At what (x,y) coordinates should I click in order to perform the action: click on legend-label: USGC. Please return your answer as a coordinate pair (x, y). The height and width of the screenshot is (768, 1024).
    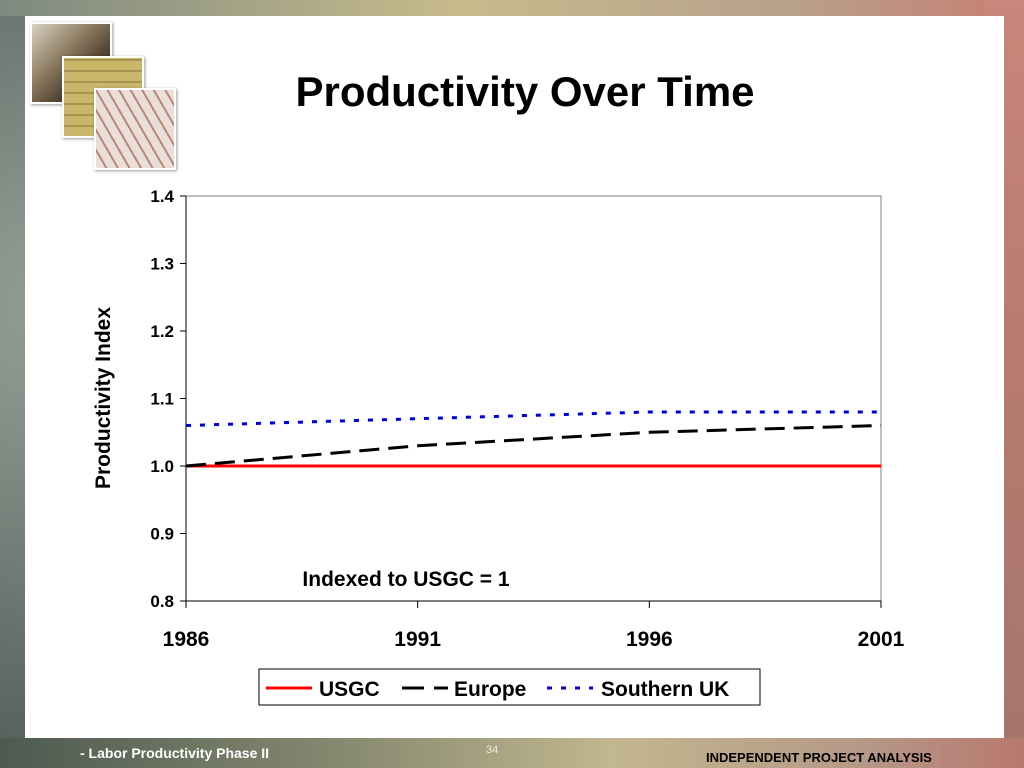
    Looking at the image, I should click on (349, 689).